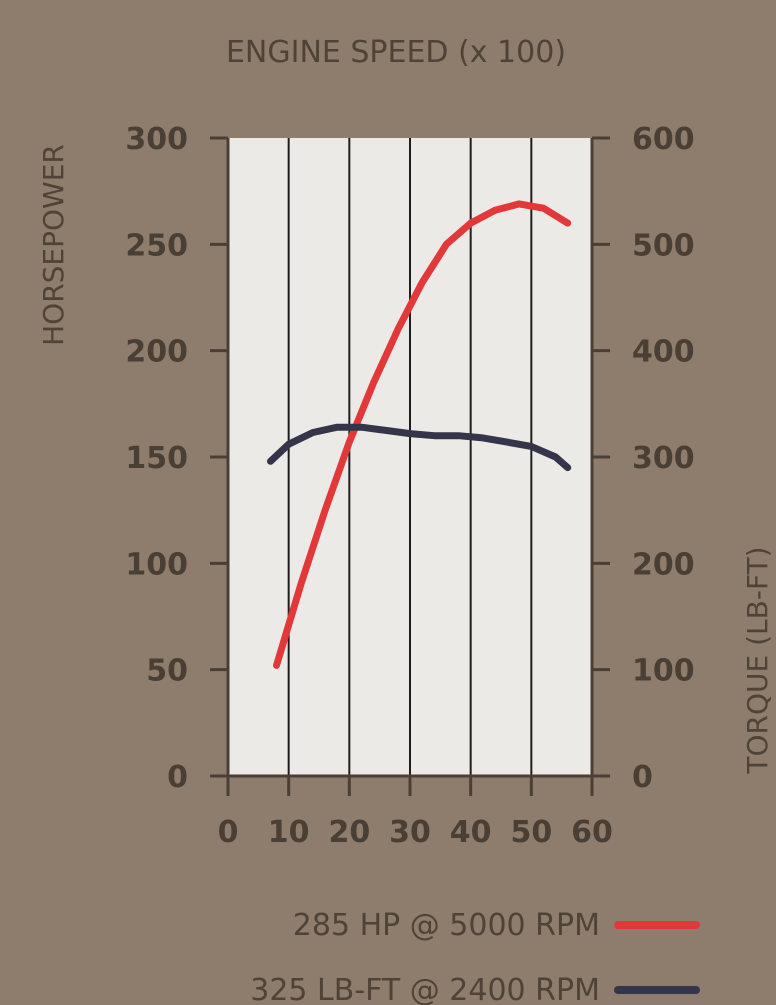 The width and height of the screenshot is (776, 1005). Describe the element at coordinates (757, 660) in the screenshot. I see `y-axis-title-right: TORQUE (LB-FT)` at that location.